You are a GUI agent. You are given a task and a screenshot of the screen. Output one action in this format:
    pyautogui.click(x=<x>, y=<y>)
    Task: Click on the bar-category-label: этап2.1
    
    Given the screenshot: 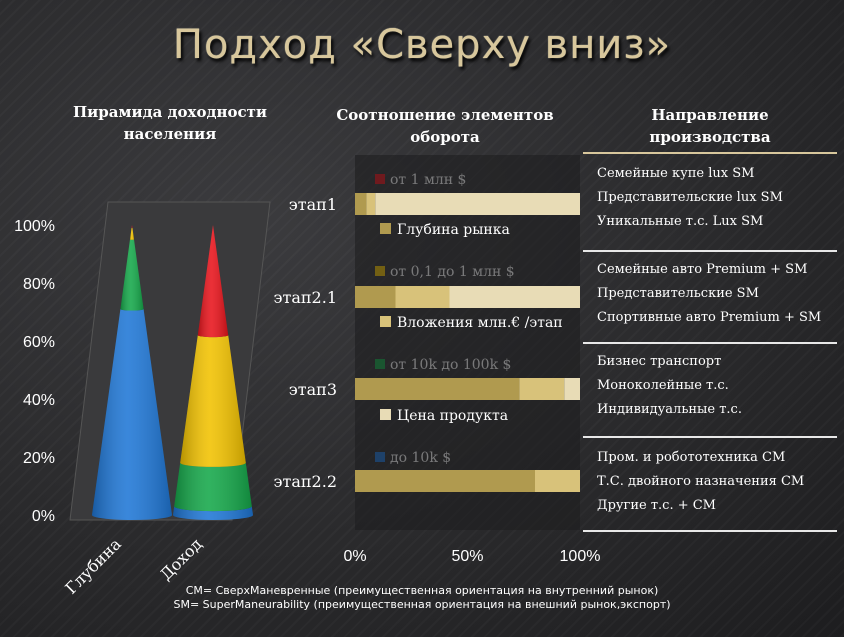 What is the action you would take?
    pyautogui.click(x=305, y=297)
    